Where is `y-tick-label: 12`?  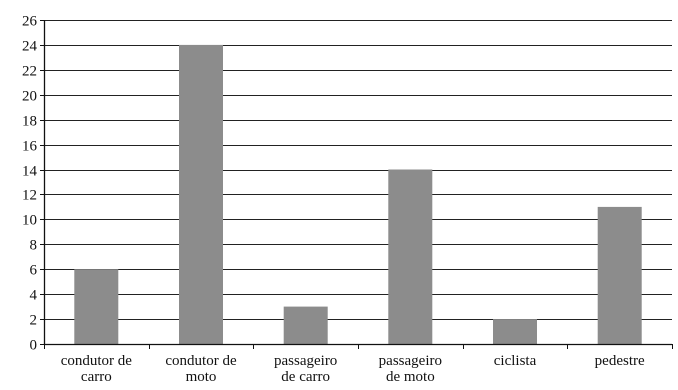 y-tick-label: 12 is located at coordinates (29, 196).